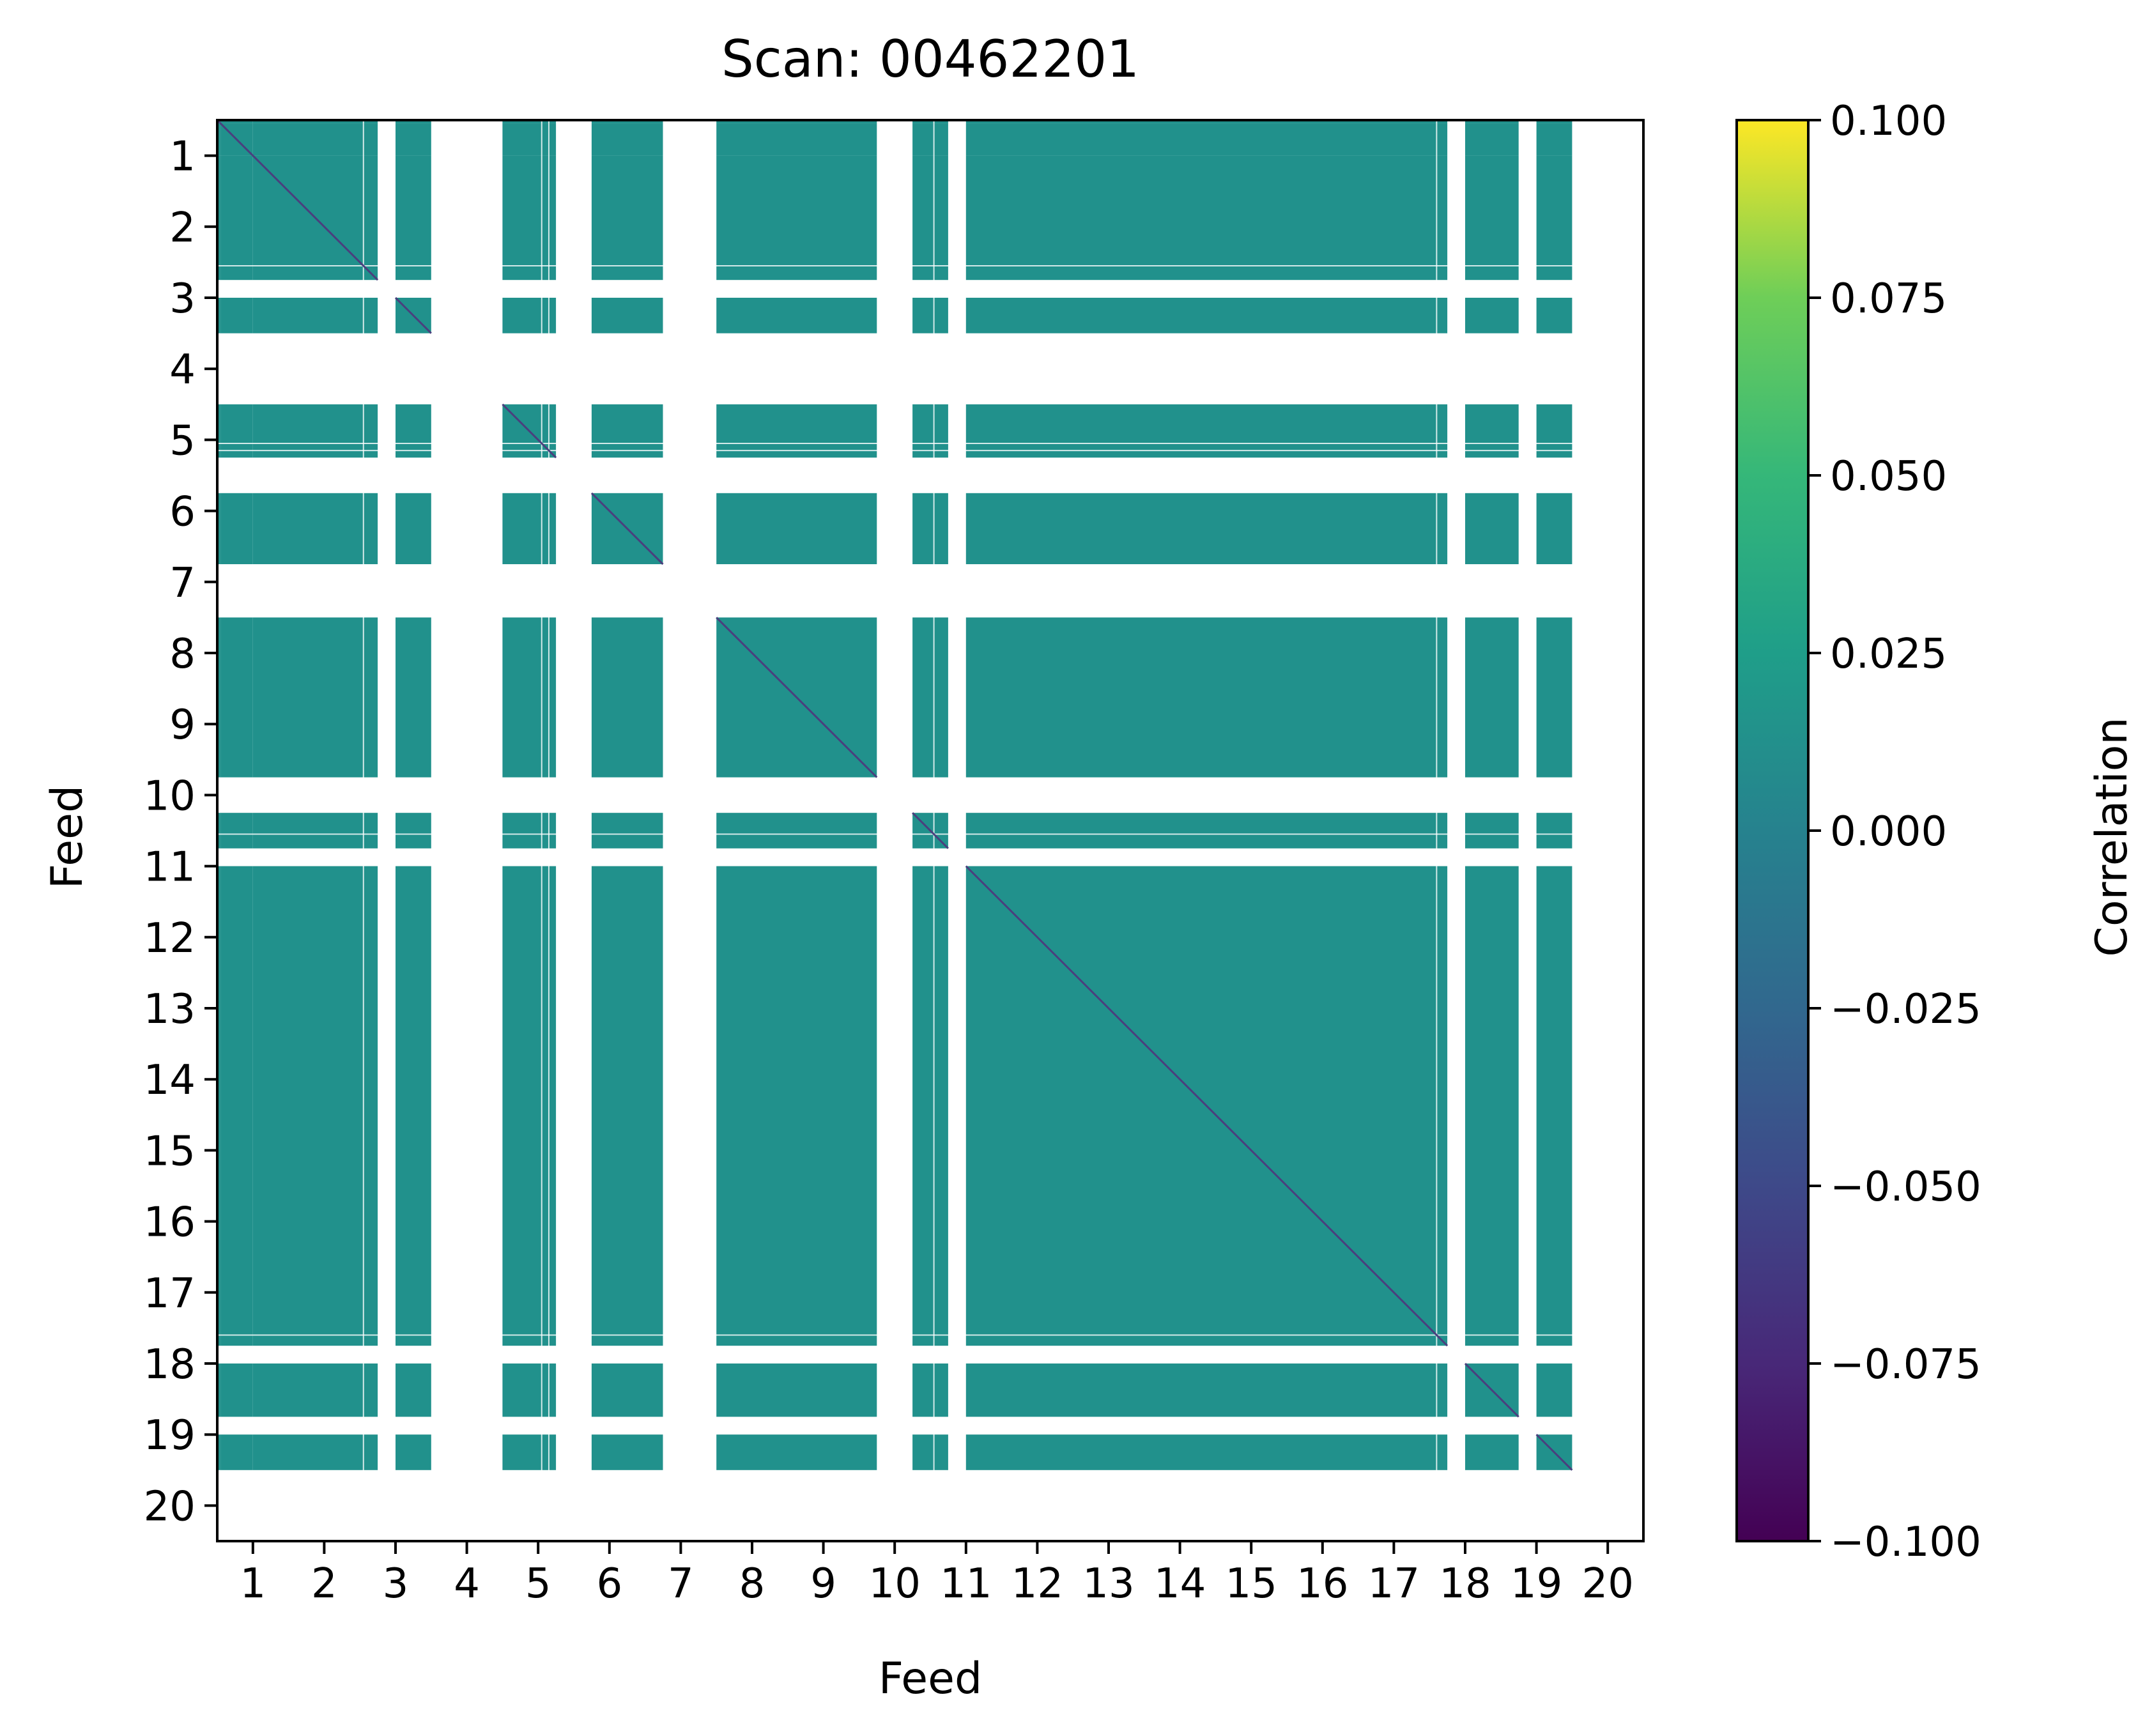 The image size is (2145, 1736). I want to click on x-tick-label: 8, so click(752, 1584).